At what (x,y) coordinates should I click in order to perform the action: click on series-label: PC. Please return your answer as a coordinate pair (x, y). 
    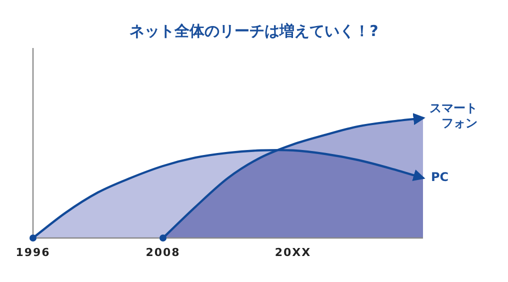
    Looking at the image, I should click on (440, 177).